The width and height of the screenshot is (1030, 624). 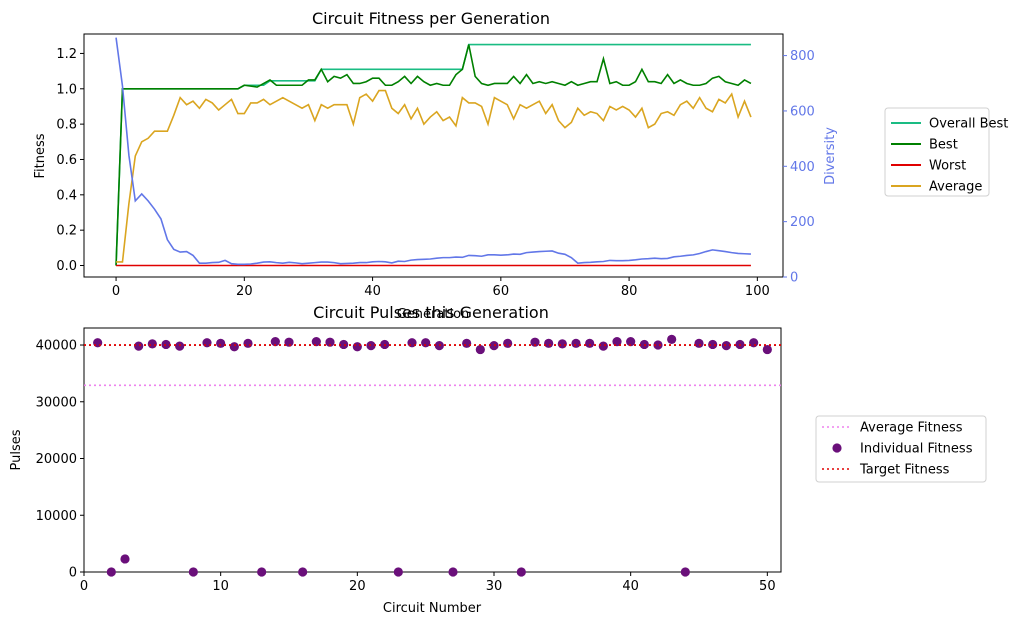 I want to click on fitness-y-ticks: 0.0 0.2 0.4 0.6 0.8 1.0 1.2, so click(x=70, y=160).